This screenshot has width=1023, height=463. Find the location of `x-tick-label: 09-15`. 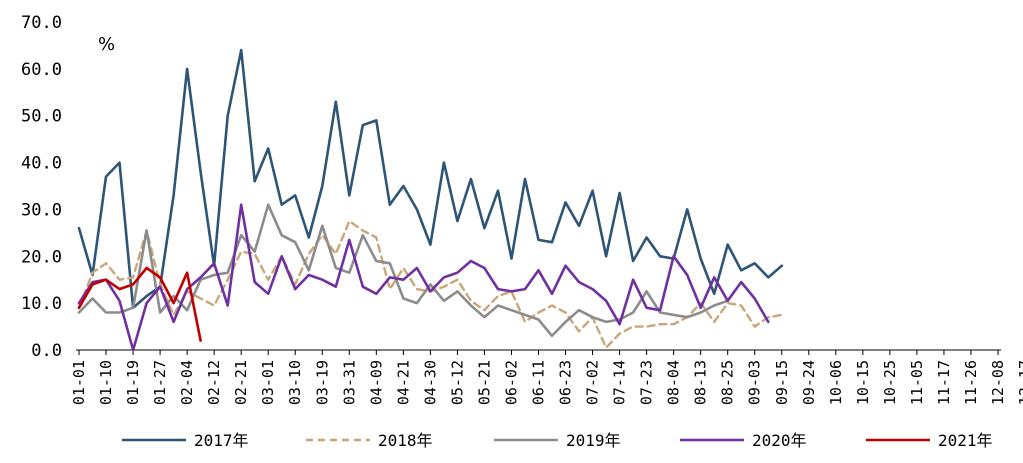

x-tick-label: 09-15 is located at coordinates (782, 382).